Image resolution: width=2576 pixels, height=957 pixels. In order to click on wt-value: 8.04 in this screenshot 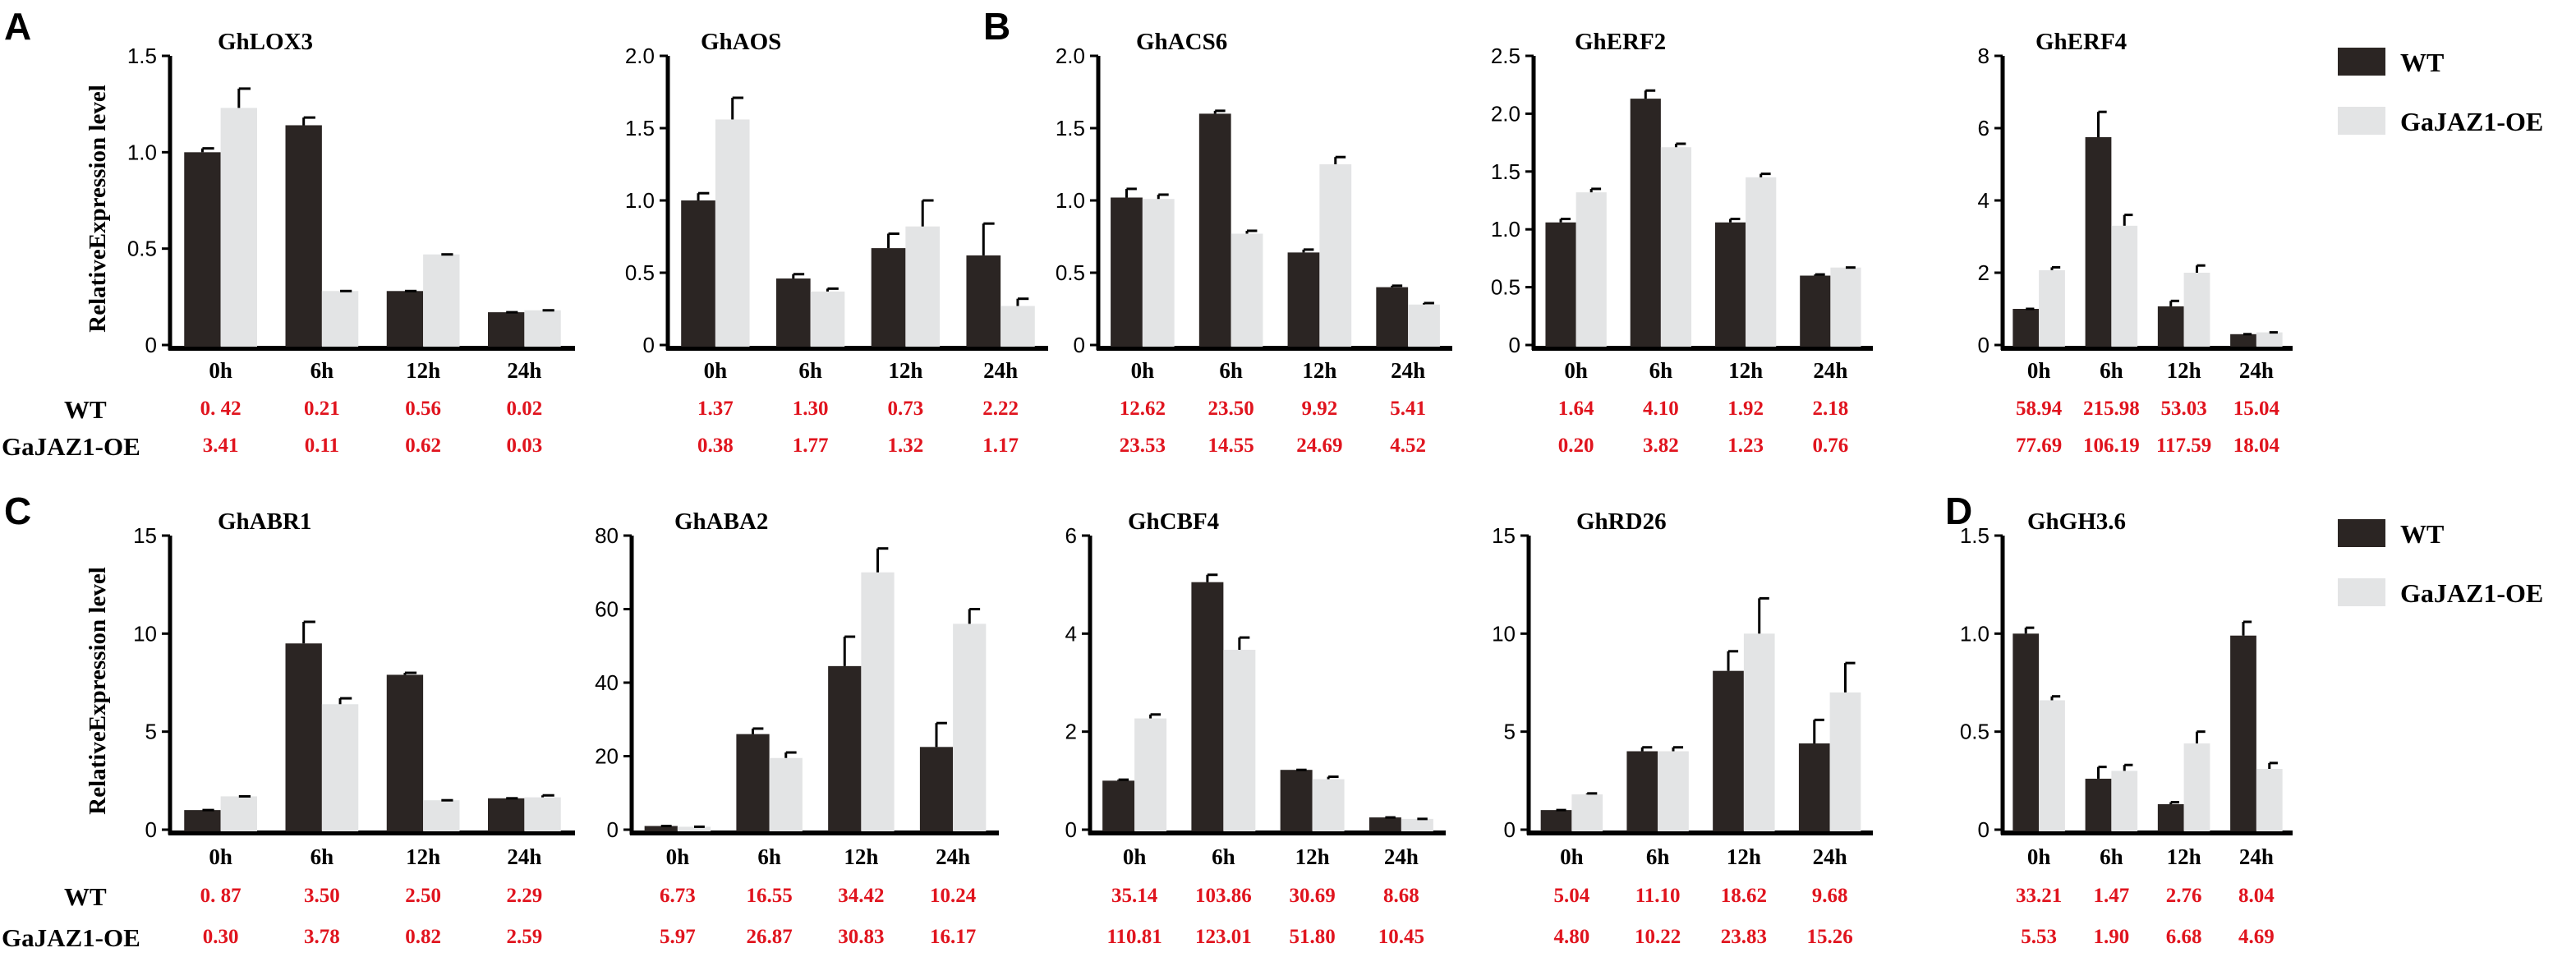, I will do `click(2257, 896)`.